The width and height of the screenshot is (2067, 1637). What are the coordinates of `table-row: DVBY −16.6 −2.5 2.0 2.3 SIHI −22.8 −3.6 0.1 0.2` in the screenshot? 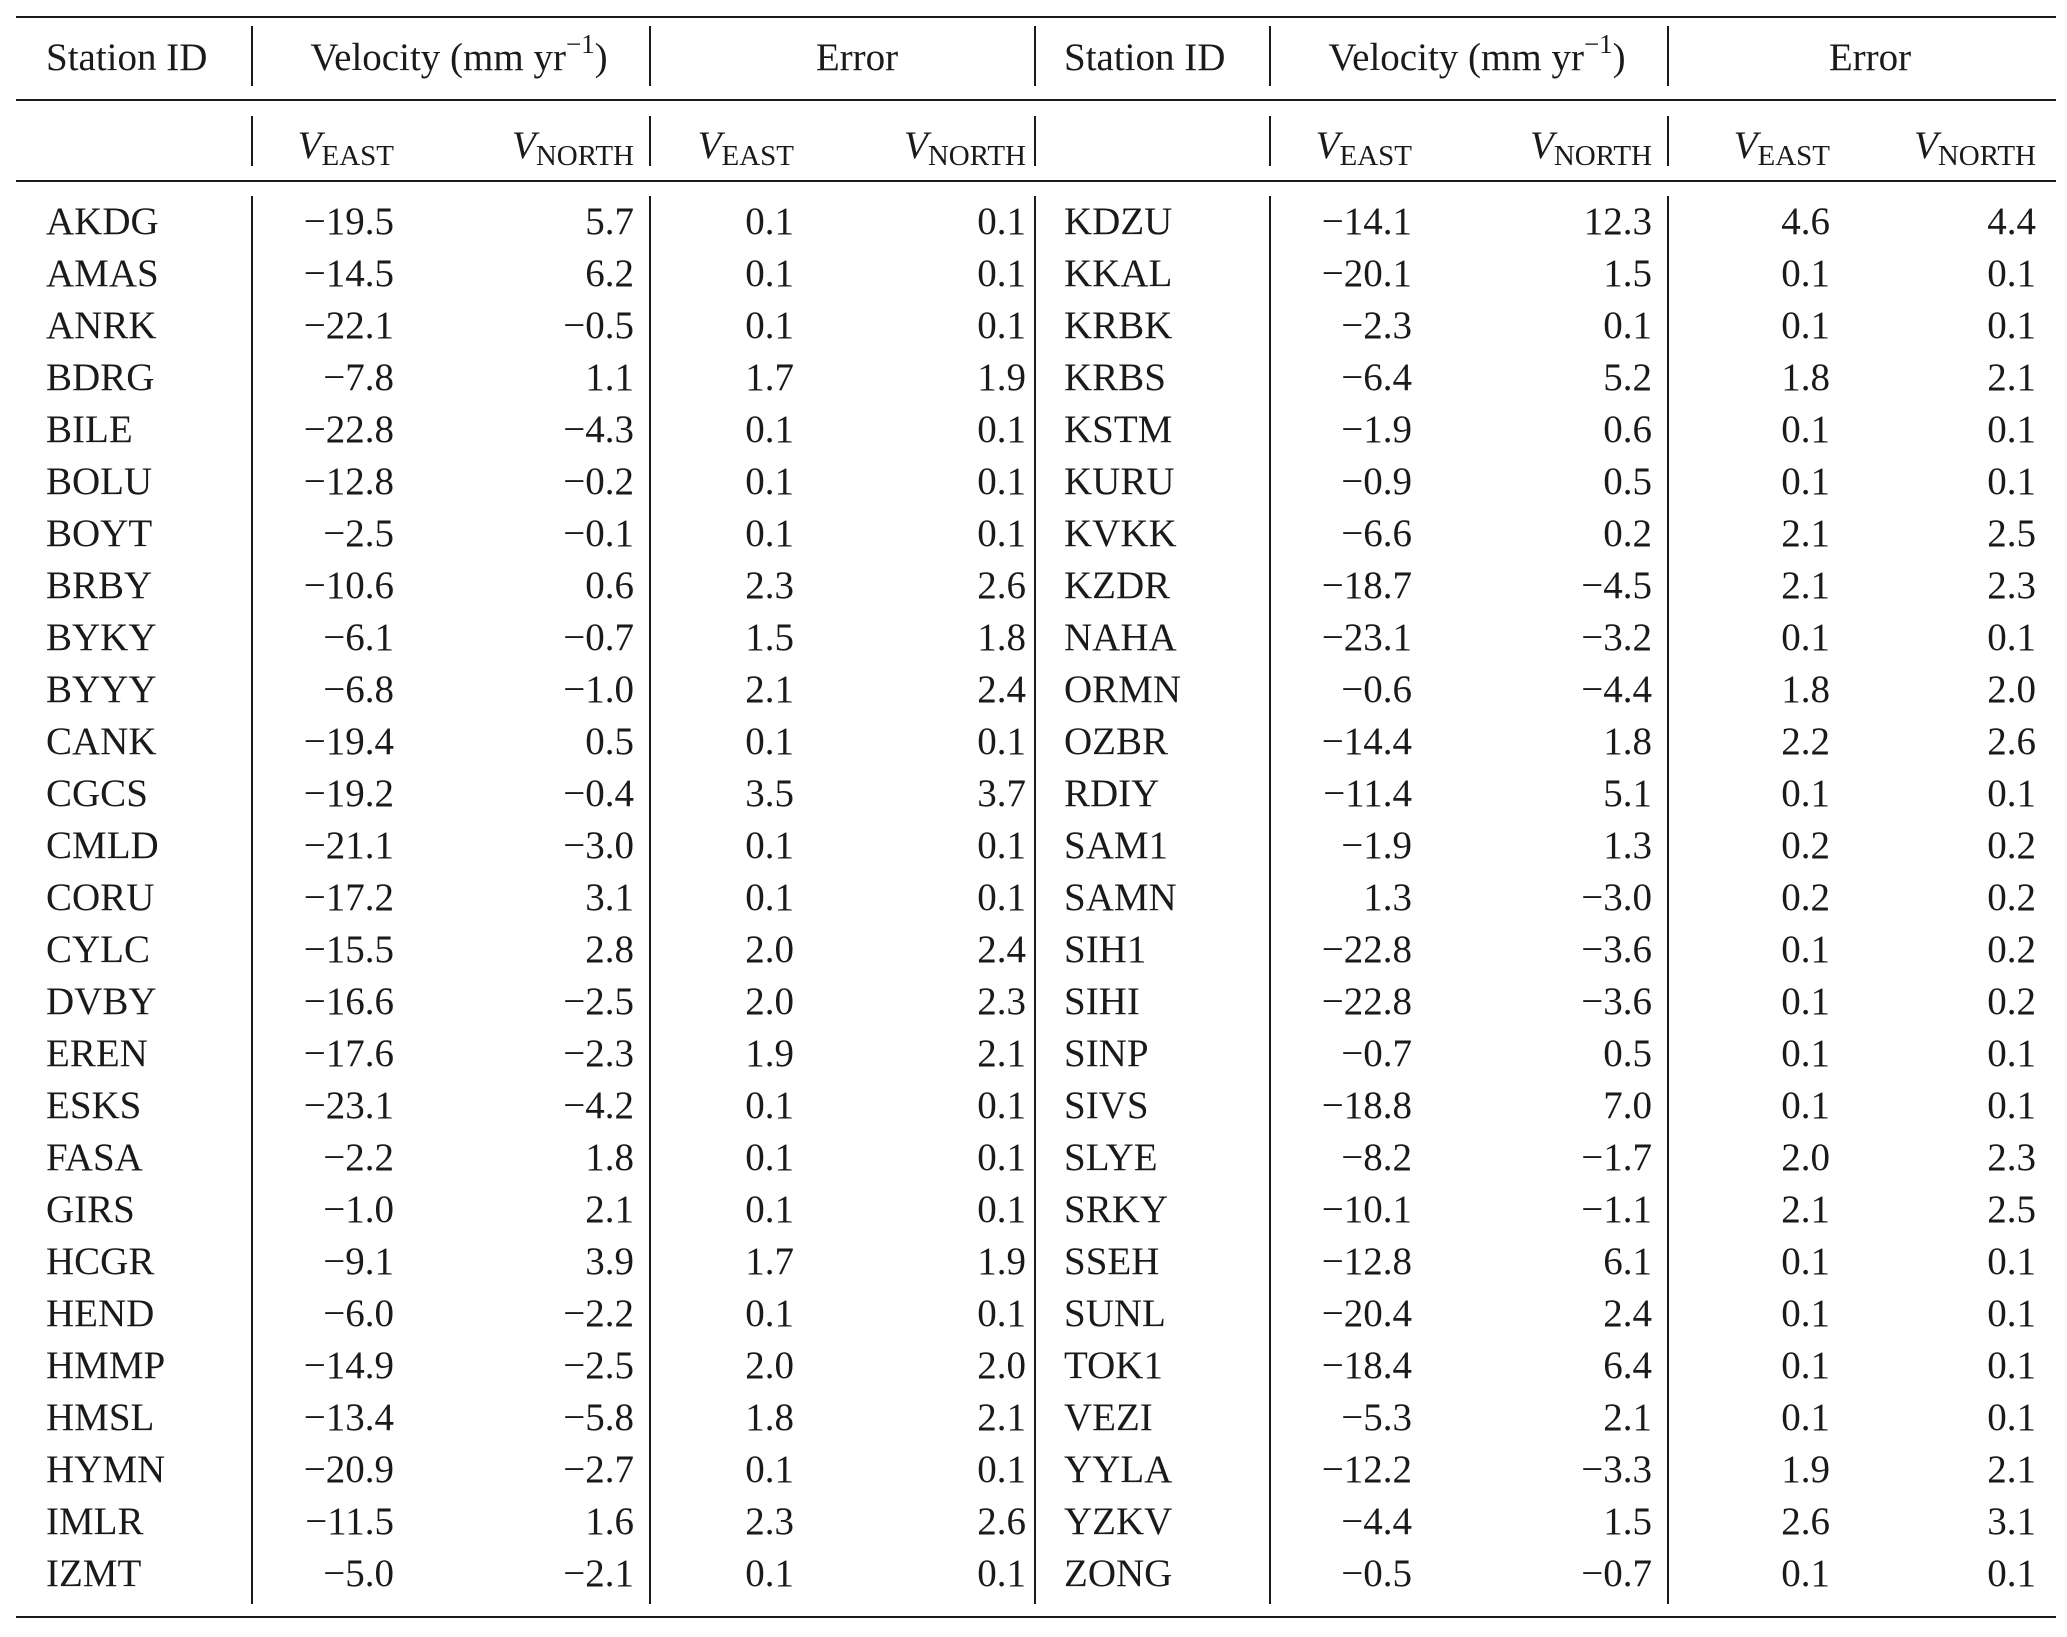 It's located at (1036, 1002).